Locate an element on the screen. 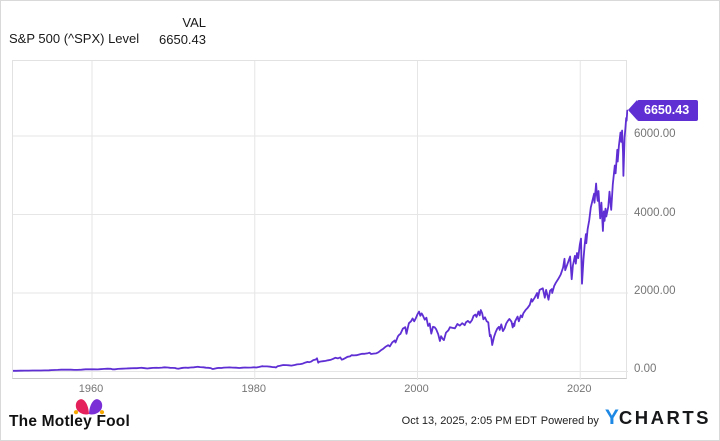  timestamp: Oct 13, 2025, 2:05 PM EDT is located at coordinates (469, 421).